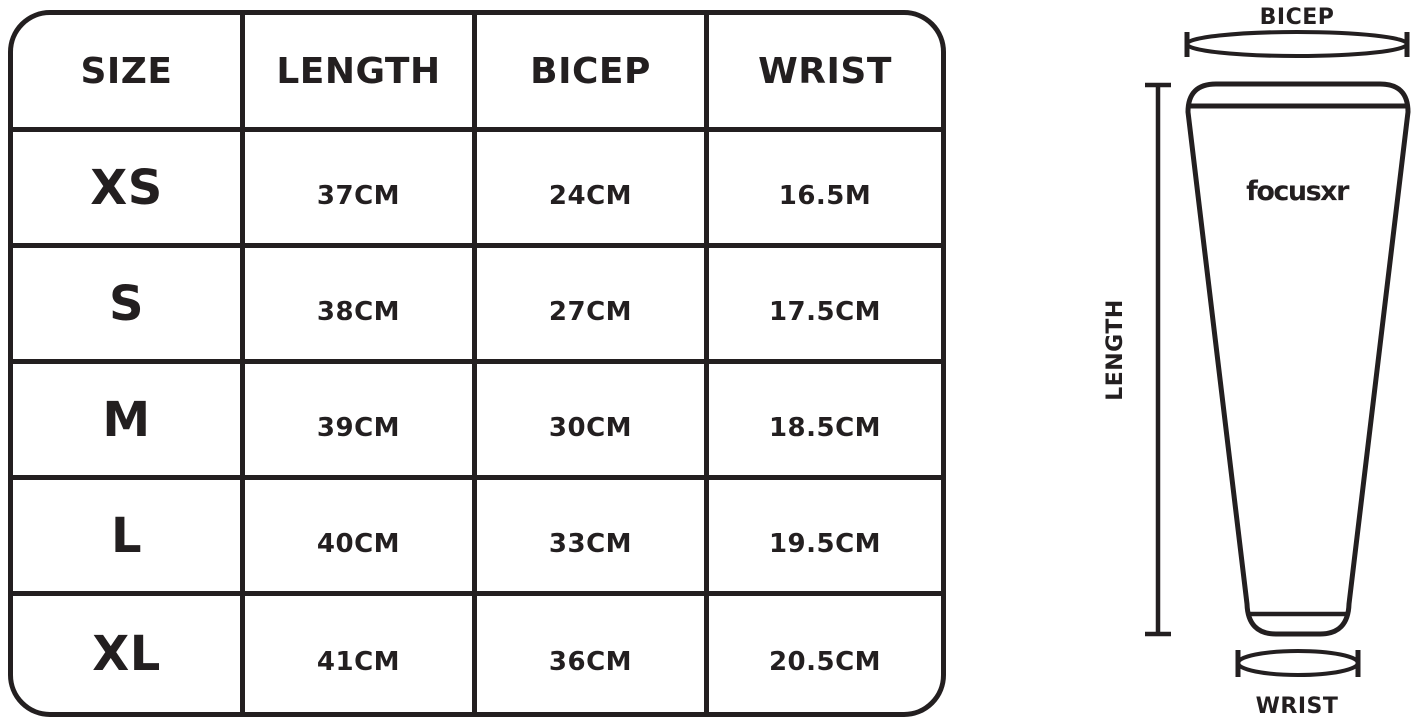 Image resolution: width=1412 pixels, height=722 pixels. I want to click on cell-l-size: L, so click(129, 538).